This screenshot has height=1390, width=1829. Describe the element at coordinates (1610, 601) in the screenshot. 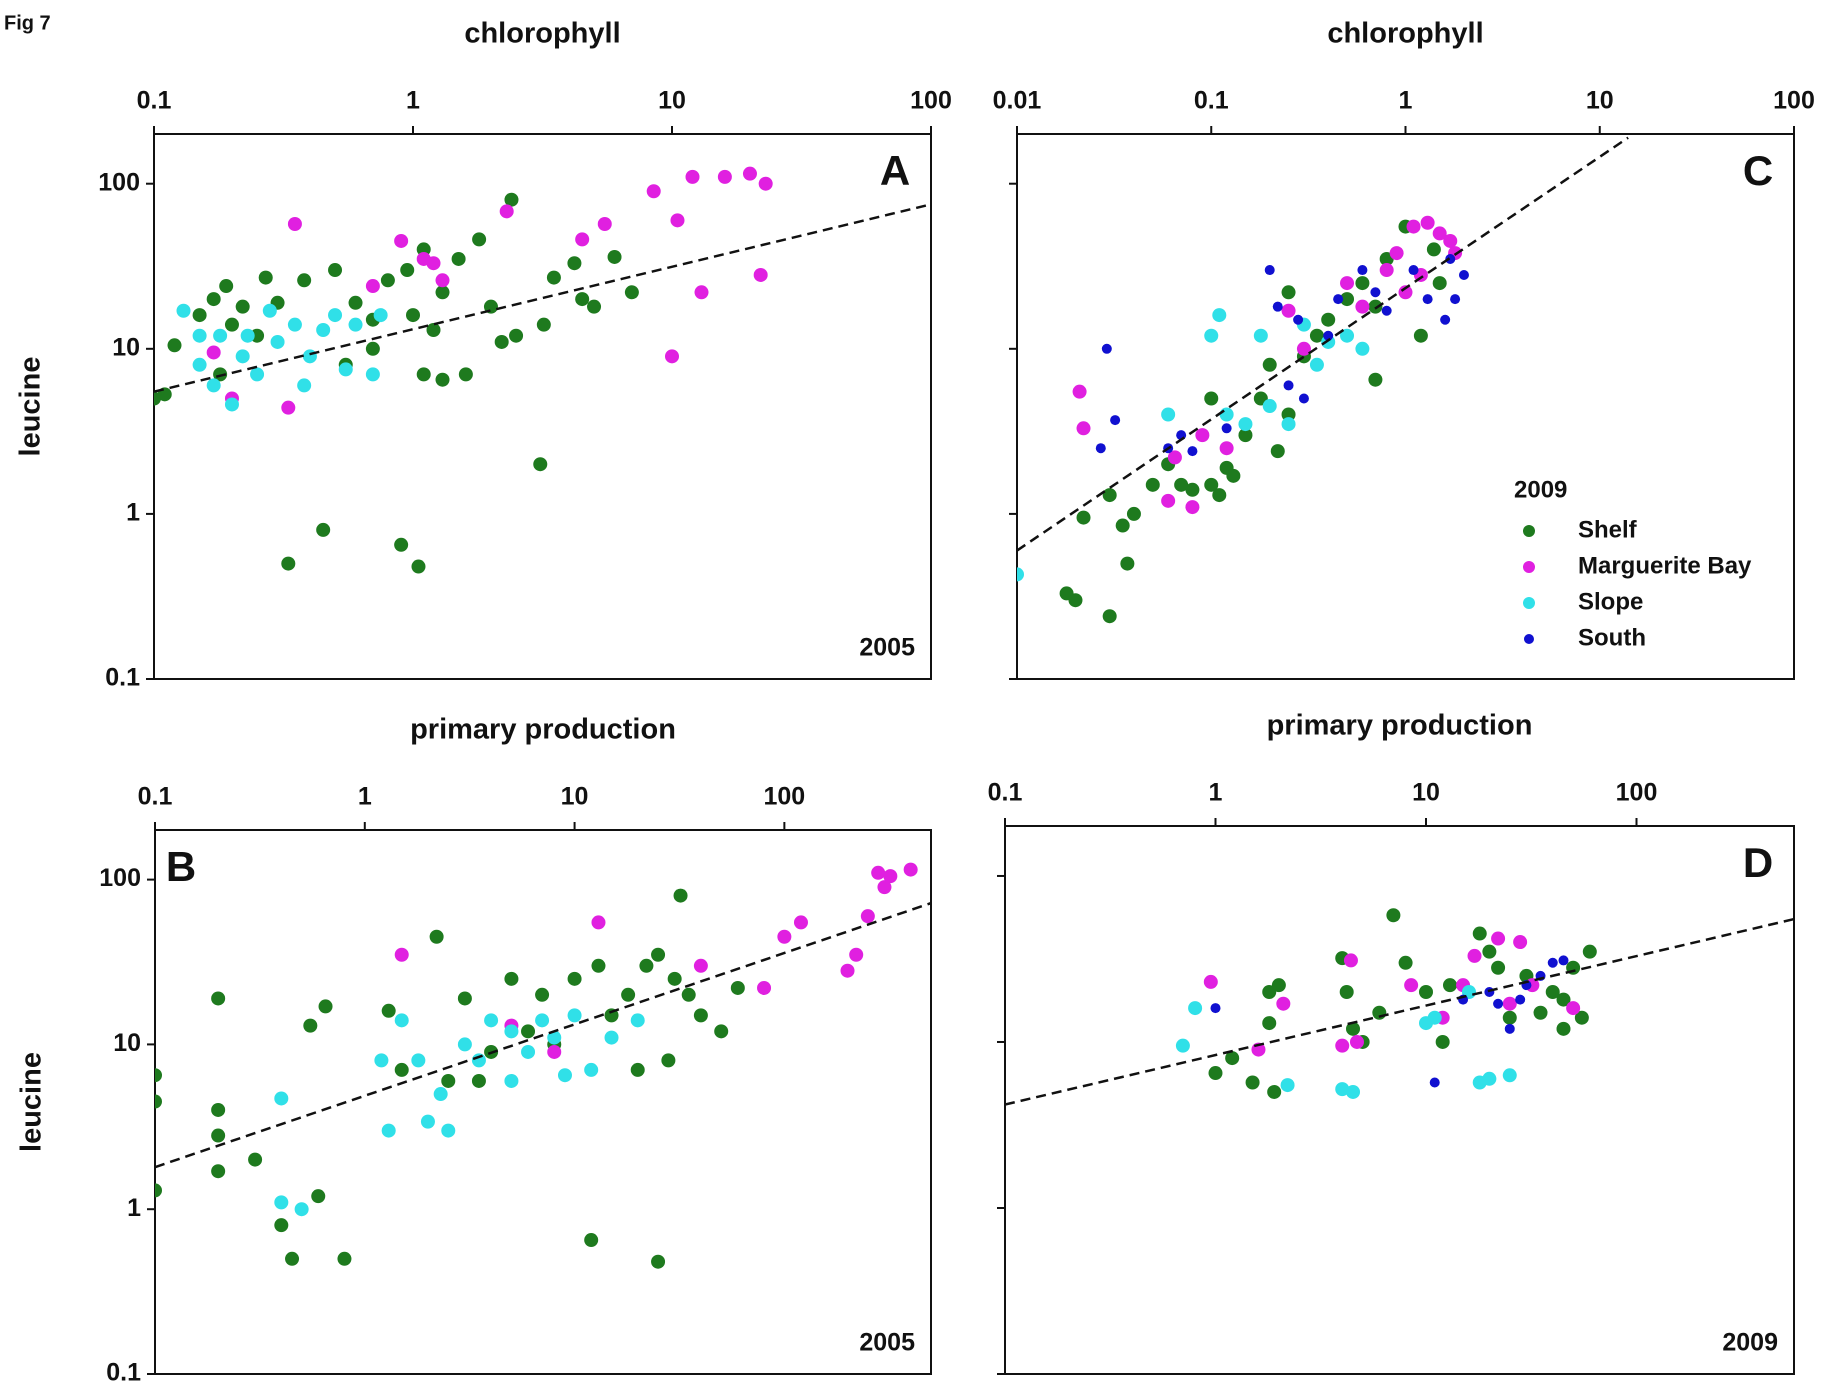

I see `legend-label: Slope` at that location.